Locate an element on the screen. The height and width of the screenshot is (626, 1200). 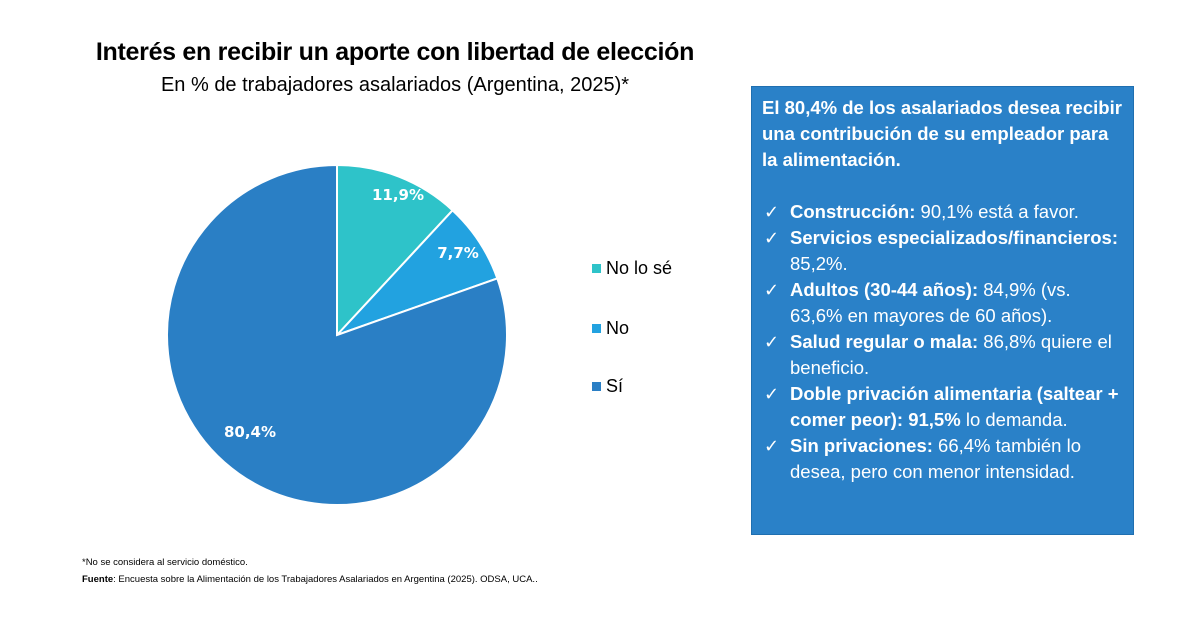
finding-text: 85,2%. is located at coordinates (819, 263).